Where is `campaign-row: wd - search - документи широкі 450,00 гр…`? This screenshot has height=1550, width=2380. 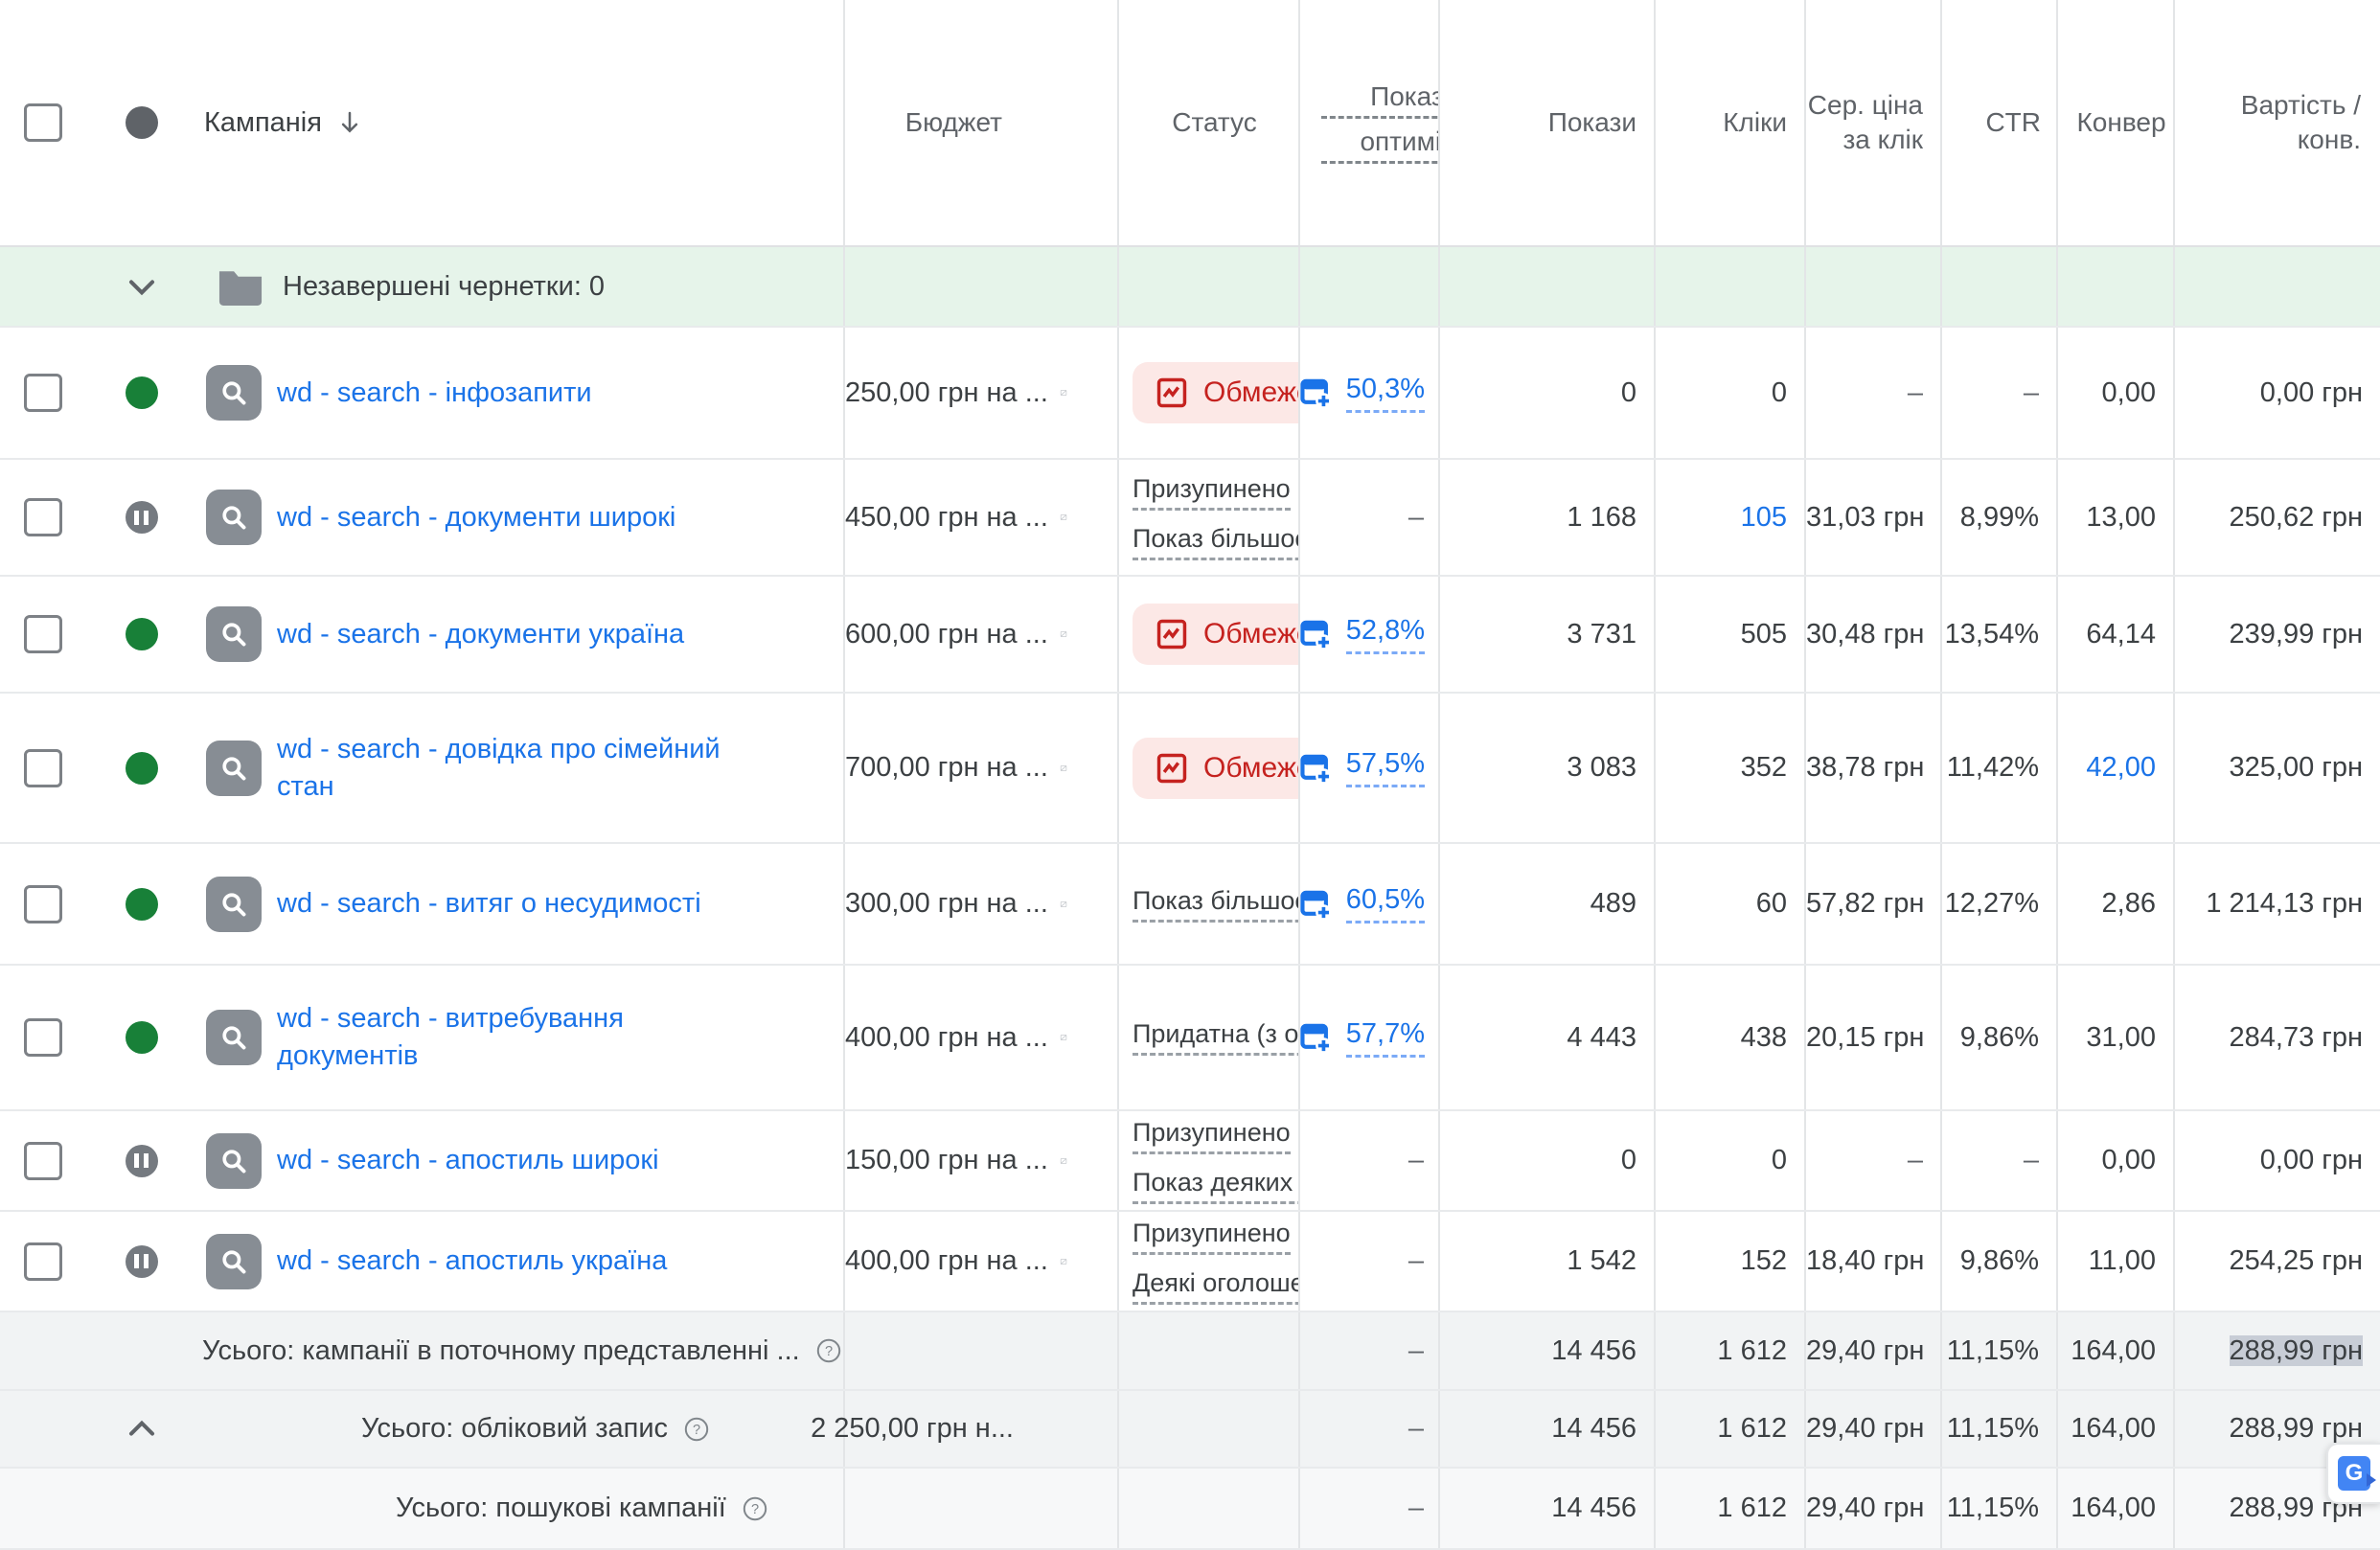 campaign-row: wd - search - документи широкі 450,00 гр… is located at coordinates (1190, 518).